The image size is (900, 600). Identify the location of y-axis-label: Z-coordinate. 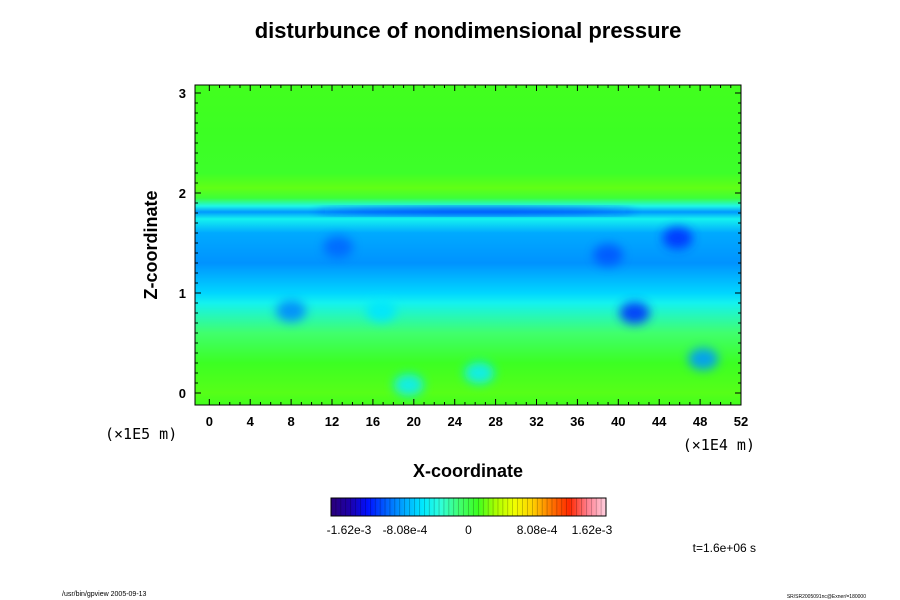
(151, 244).